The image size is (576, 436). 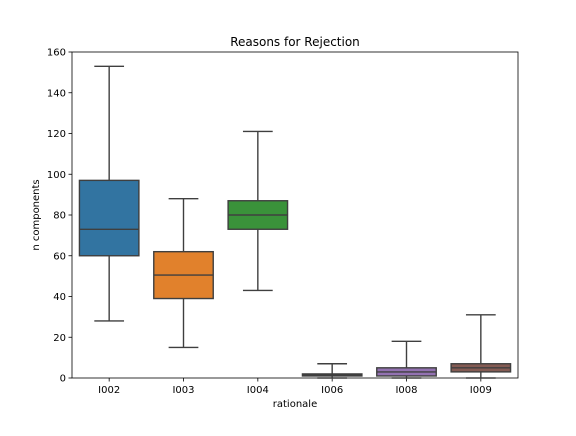 What do you see at coordinates (109, 390) in the screenshot?
I see `x-tick-label: I002` at bounding box center [109, 390].